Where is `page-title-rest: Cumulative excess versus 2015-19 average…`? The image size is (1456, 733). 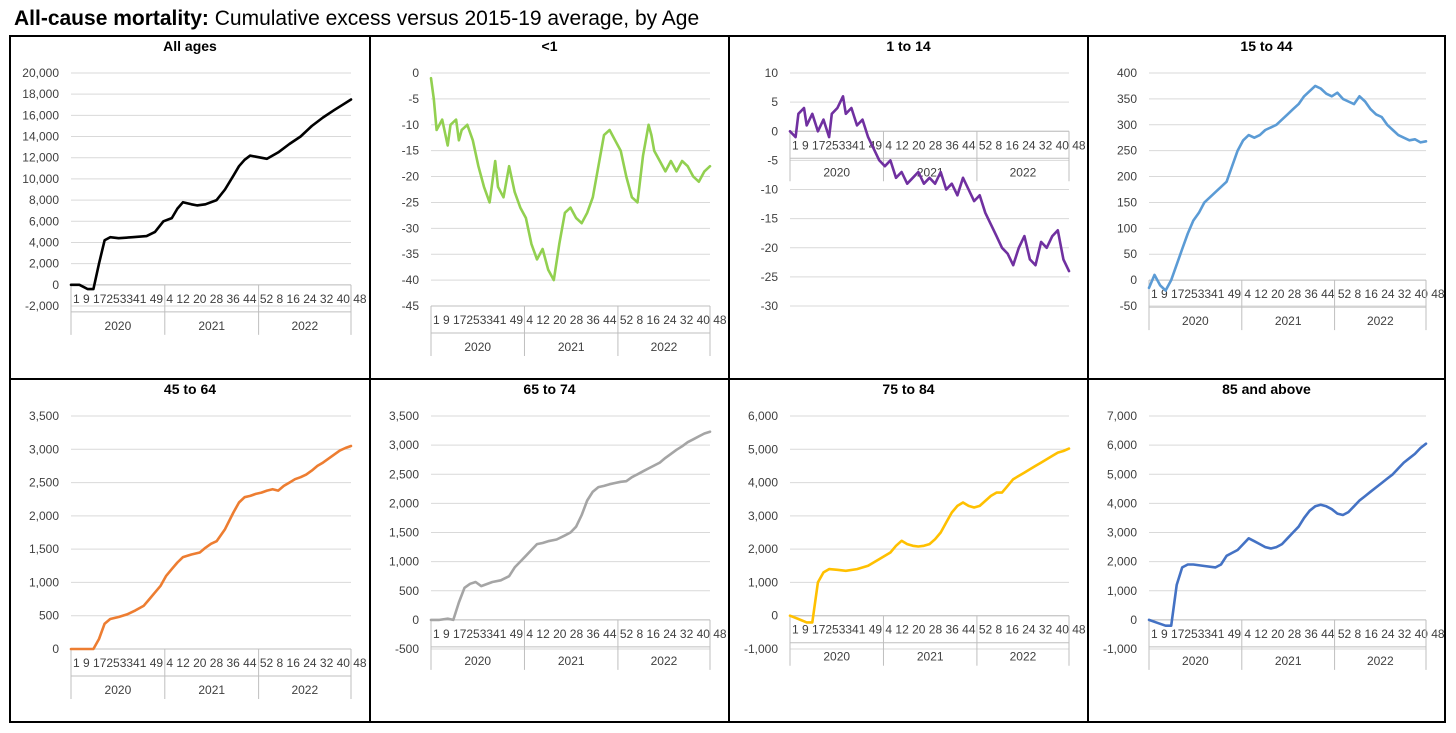
page-title-rest: Cumulative excess versus 2015-19 average… is located at coordinates (454, 18).